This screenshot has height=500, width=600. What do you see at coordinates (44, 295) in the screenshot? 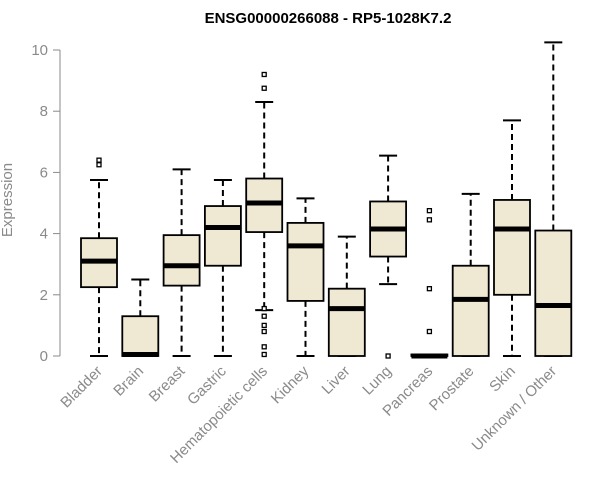
I see `y-tick-label: 2` at bounding box center [44, 295].